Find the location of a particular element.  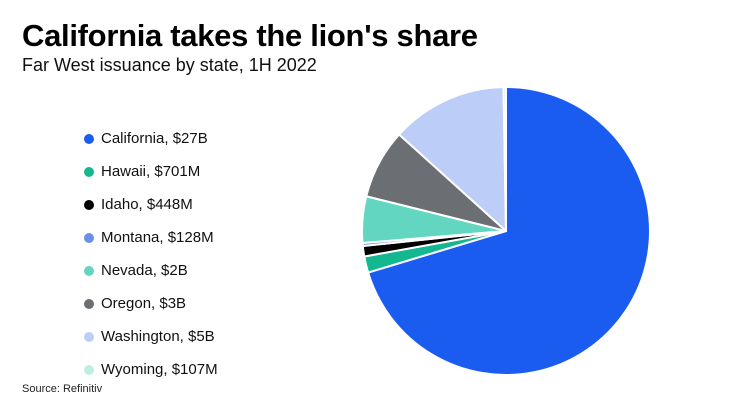

legend-label: Hawaii, $701M is located at coordinates (151, 171).